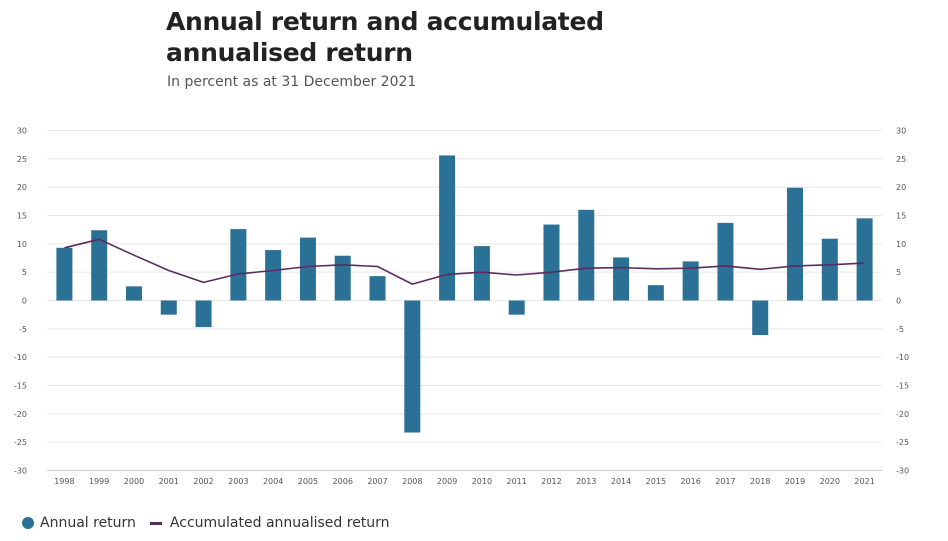  Describe the element at coordinates (20, 386) in the screenshot. I see `y-tick-label-left: -15` at that location.